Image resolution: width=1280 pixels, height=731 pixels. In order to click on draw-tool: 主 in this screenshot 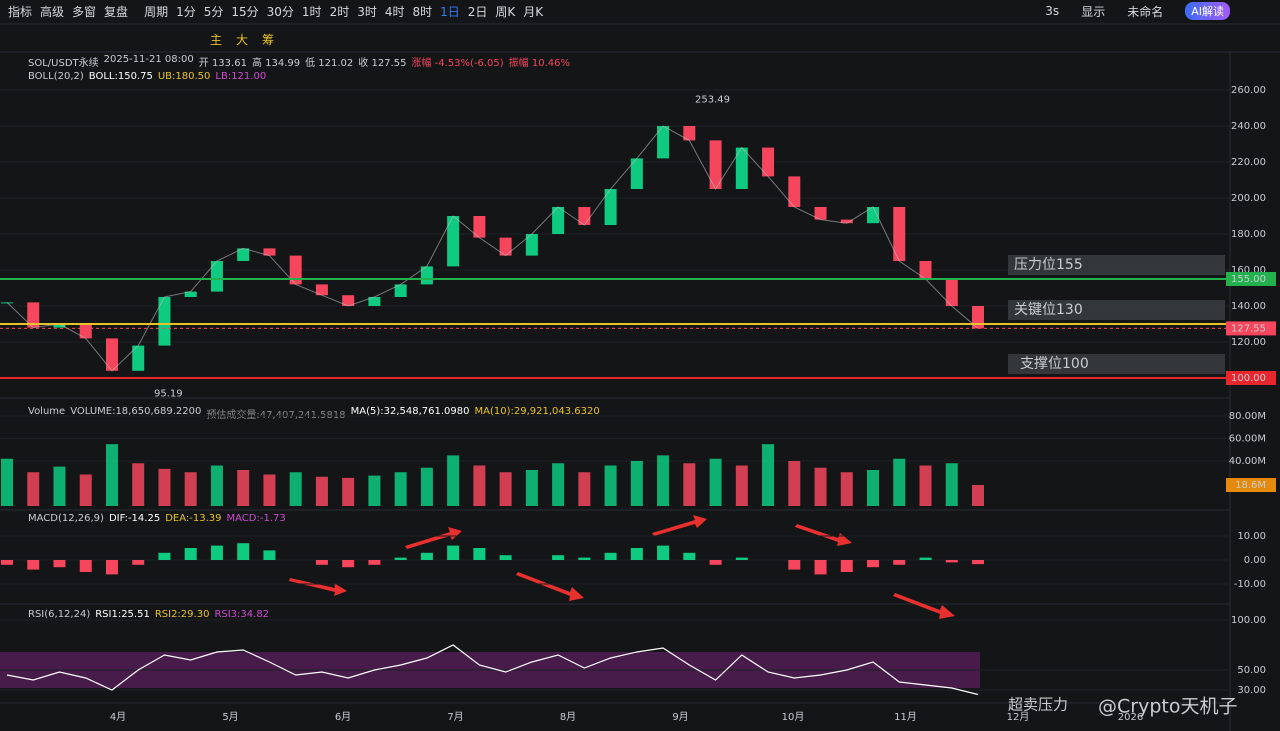, I will do `click(216, 39)`.